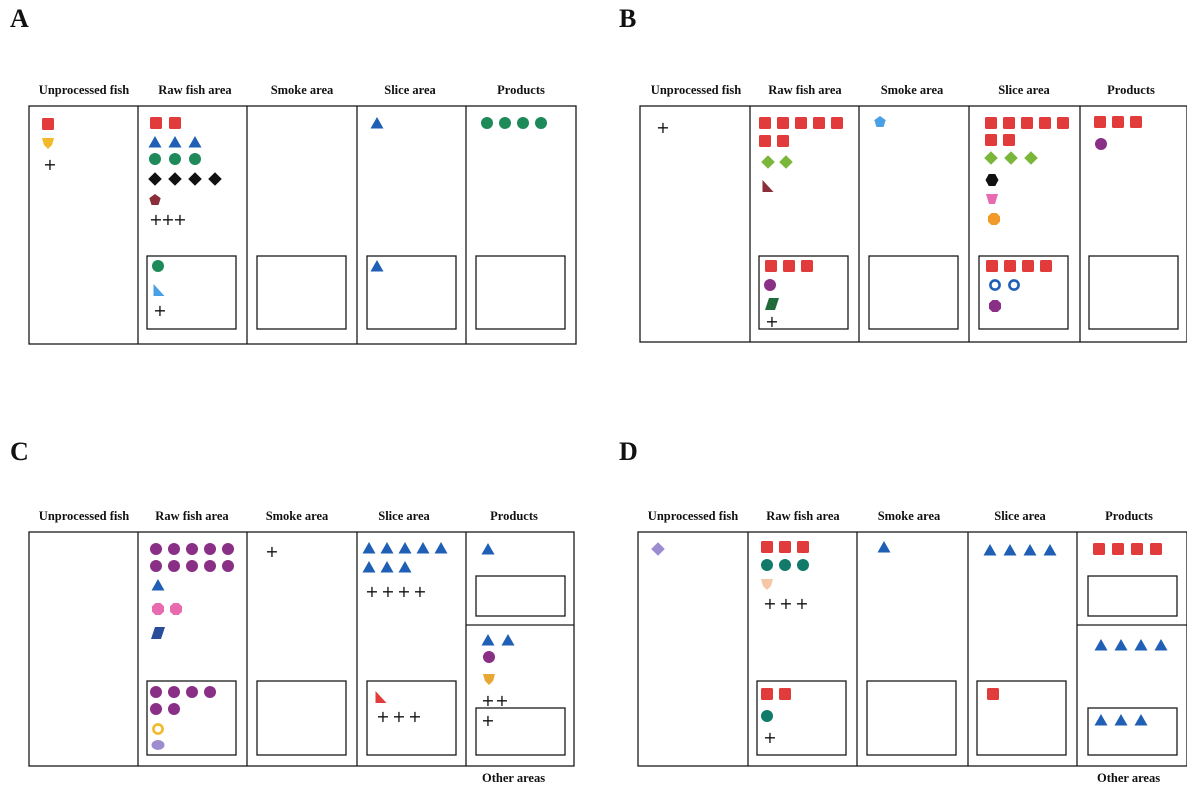 The width and height of the screenshot is (1187, 787). What do you see at coordinates (301, 292) in the screenshot?
I see `panel-a-smoke-subbox` at bounding box center [301, 292].